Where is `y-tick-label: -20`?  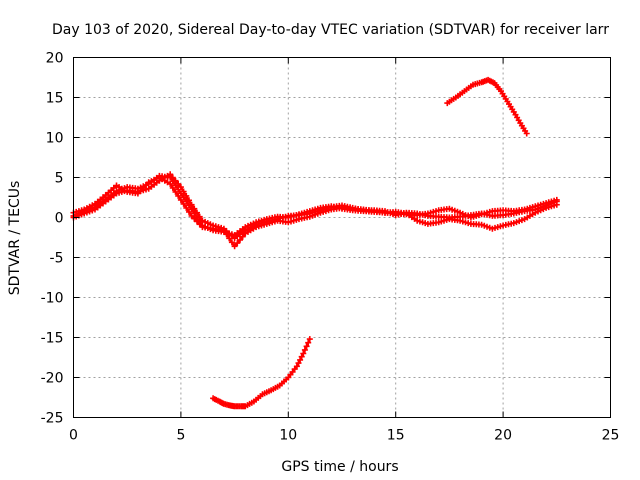
y-tick-label: -20 is located at coordinates (52, 379).